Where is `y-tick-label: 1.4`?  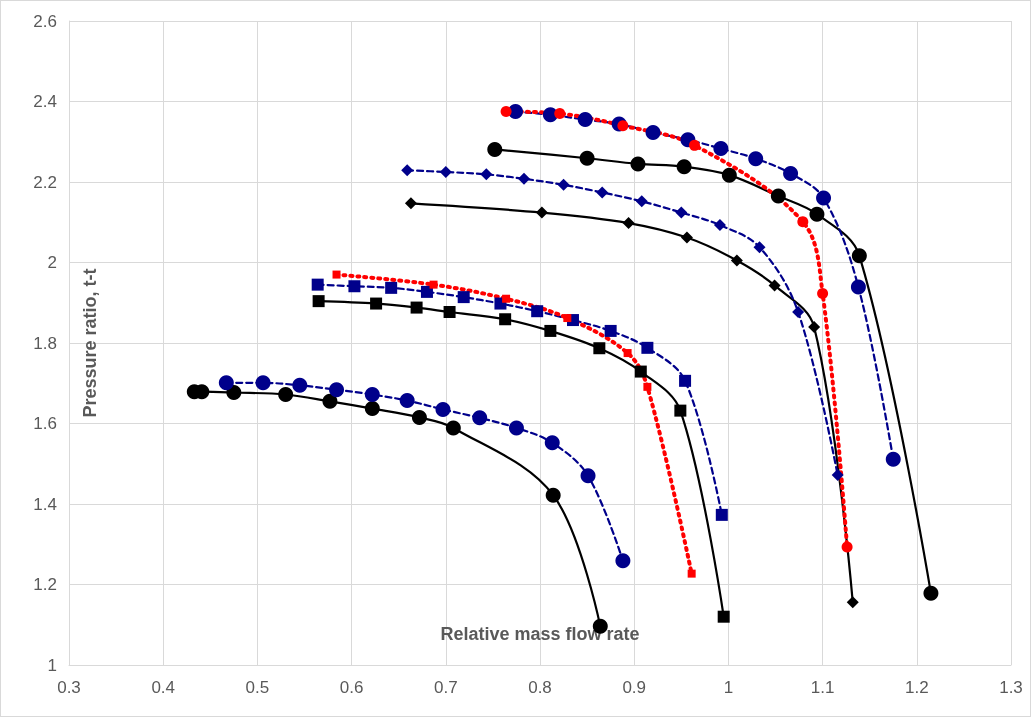 y-tick-label: 1.4 is located at coordinates (45, 504).